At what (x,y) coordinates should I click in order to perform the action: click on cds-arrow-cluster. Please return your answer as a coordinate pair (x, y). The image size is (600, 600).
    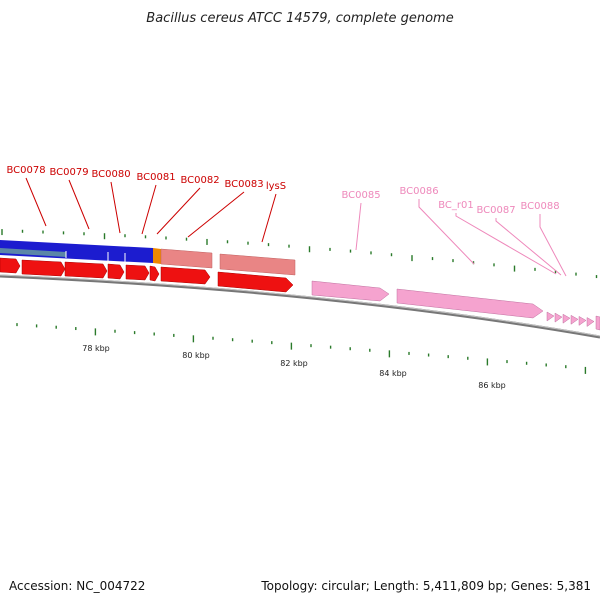
    Looking at the image, I should click on (570, 319).